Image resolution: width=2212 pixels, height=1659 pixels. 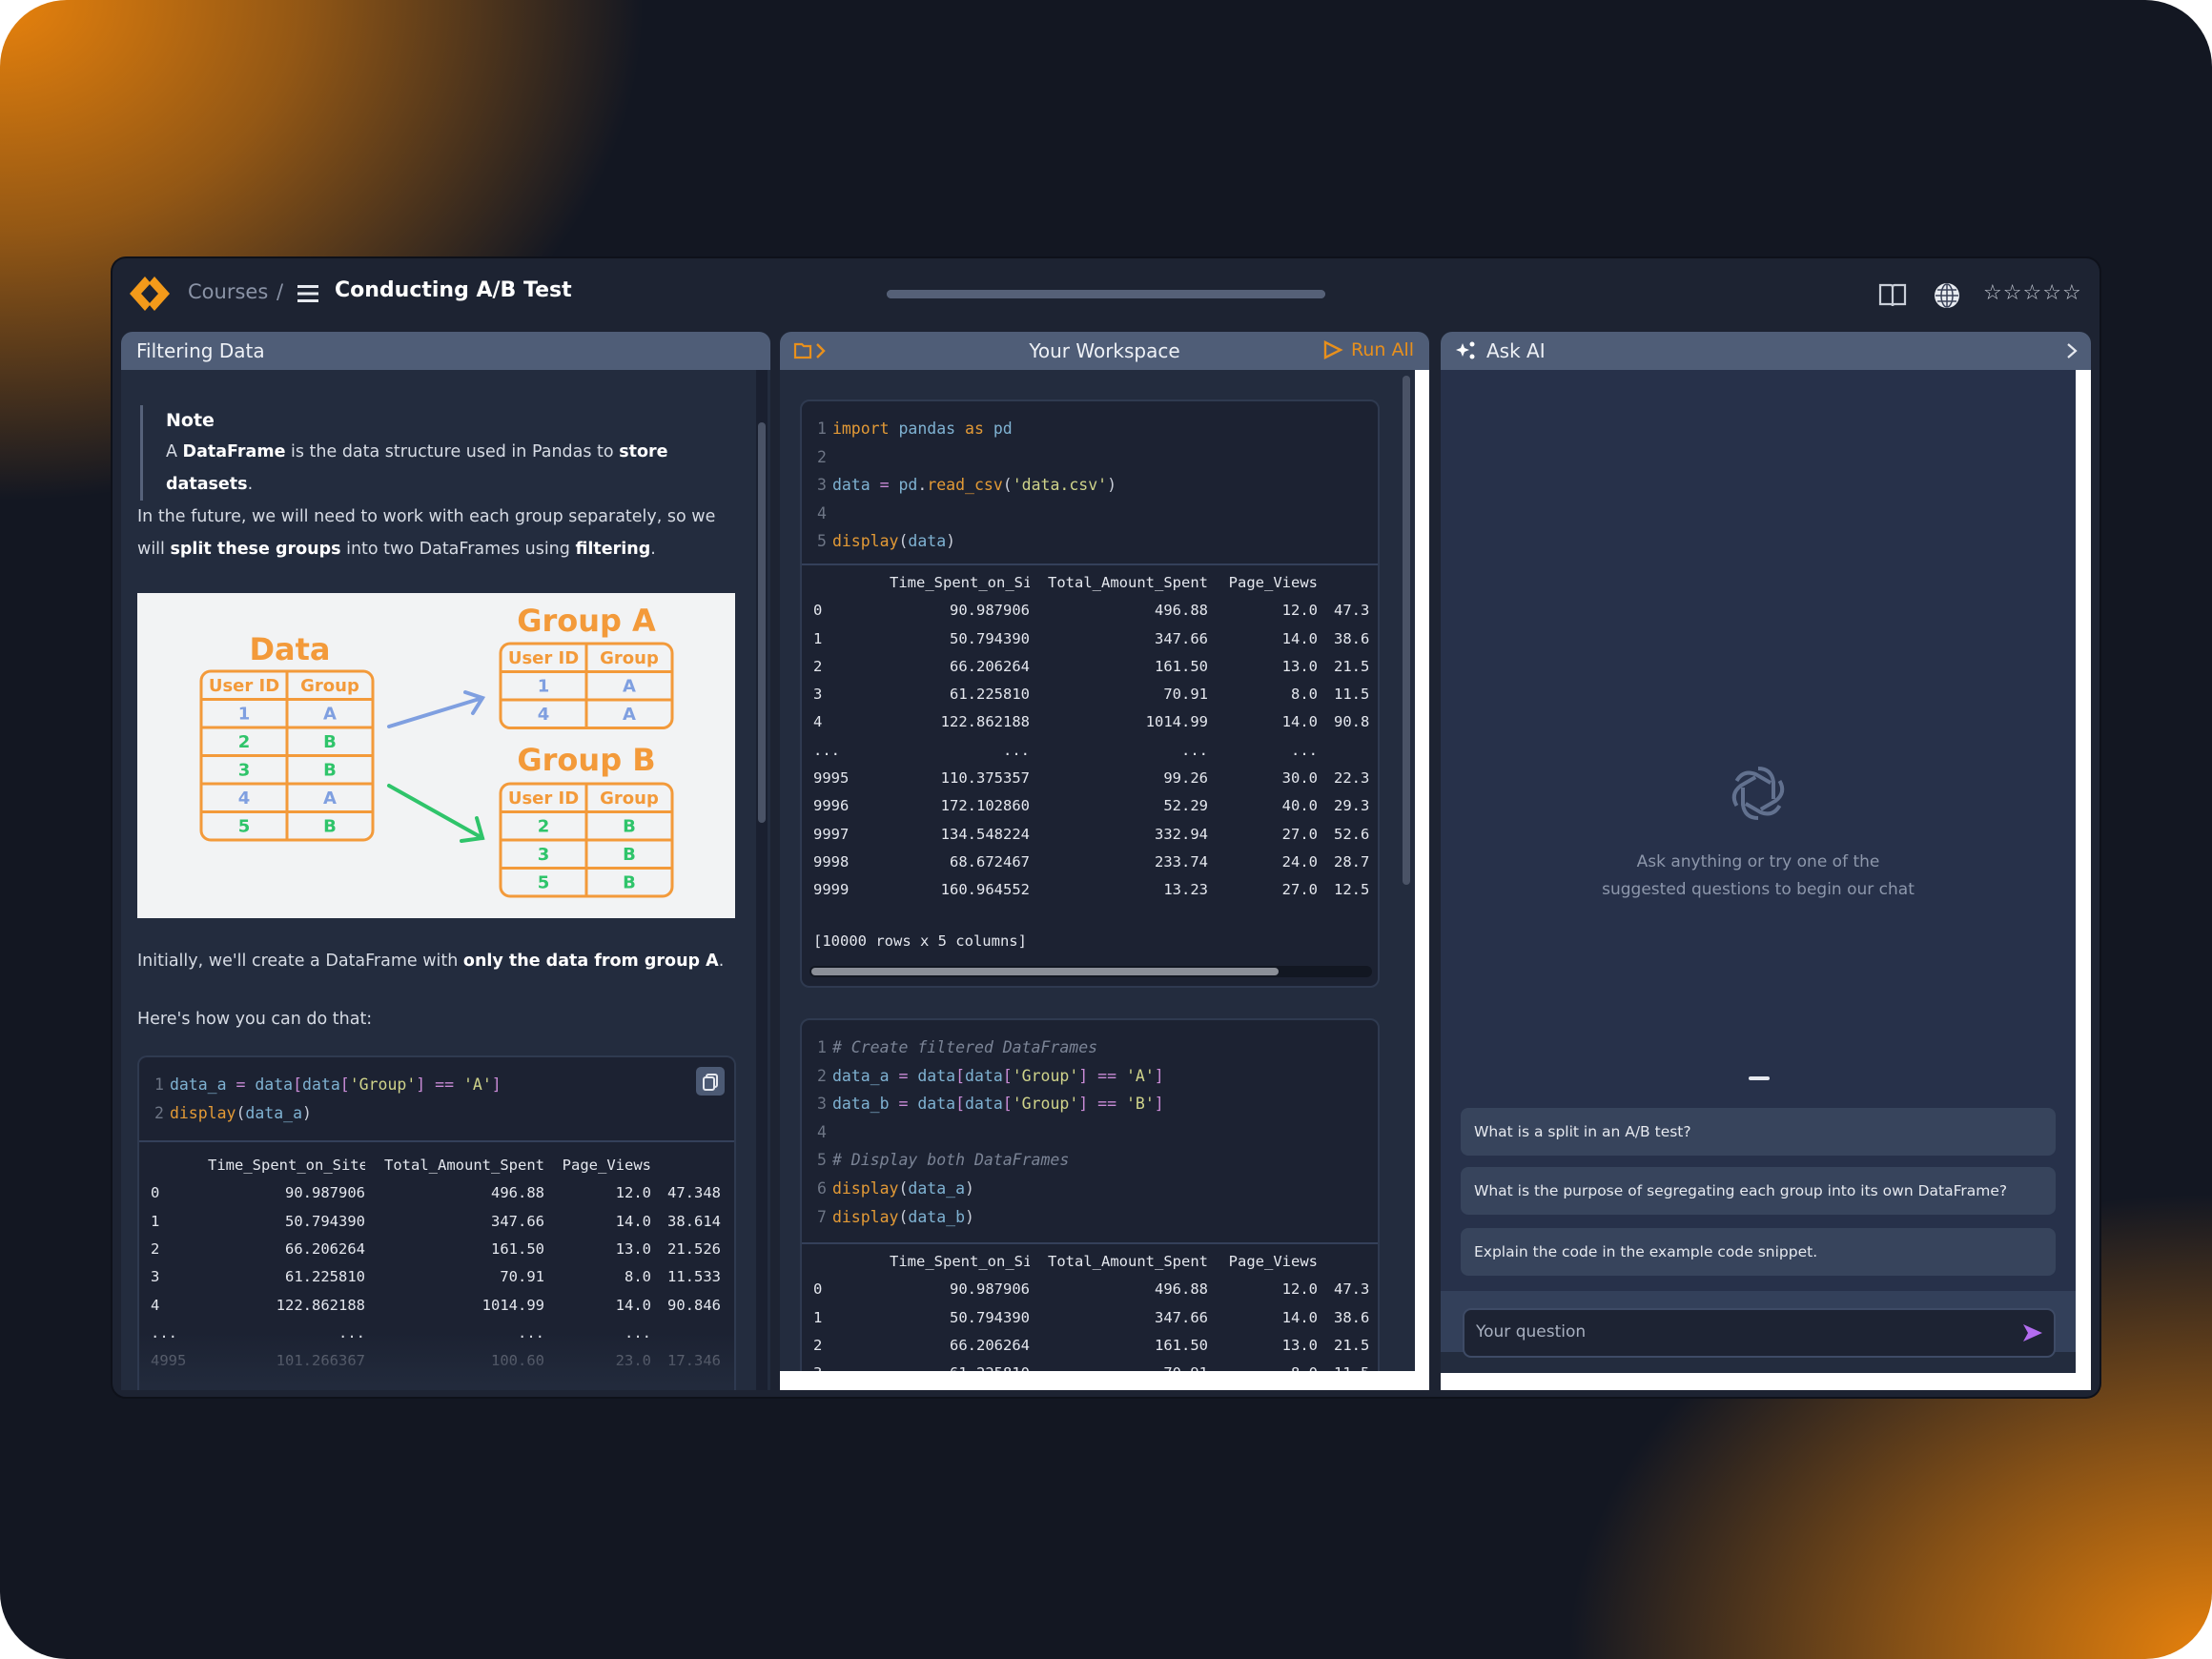 What do you see at coordinates (517, 1249) in the screenshot?
I see `table-cell: 161.50` at bounding box center [517, 1249].